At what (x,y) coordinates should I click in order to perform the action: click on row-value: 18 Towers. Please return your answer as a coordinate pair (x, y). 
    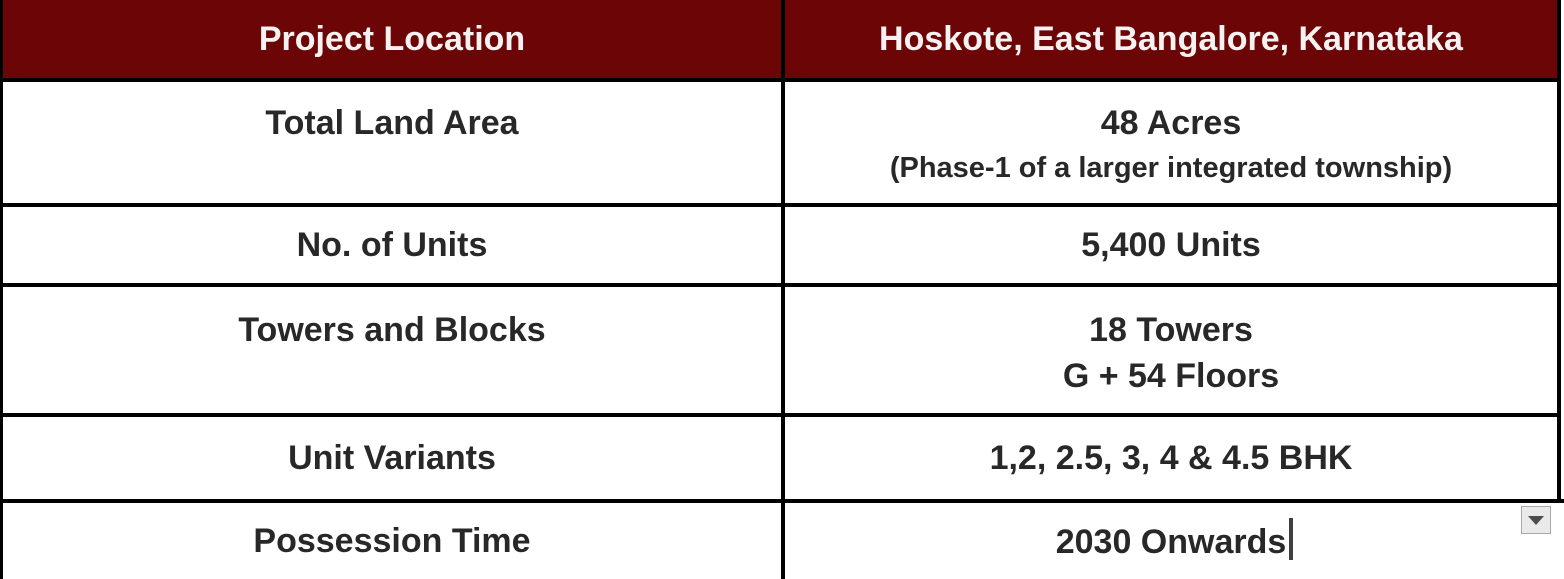
    Looking at the image, I should click on (1171, 330).